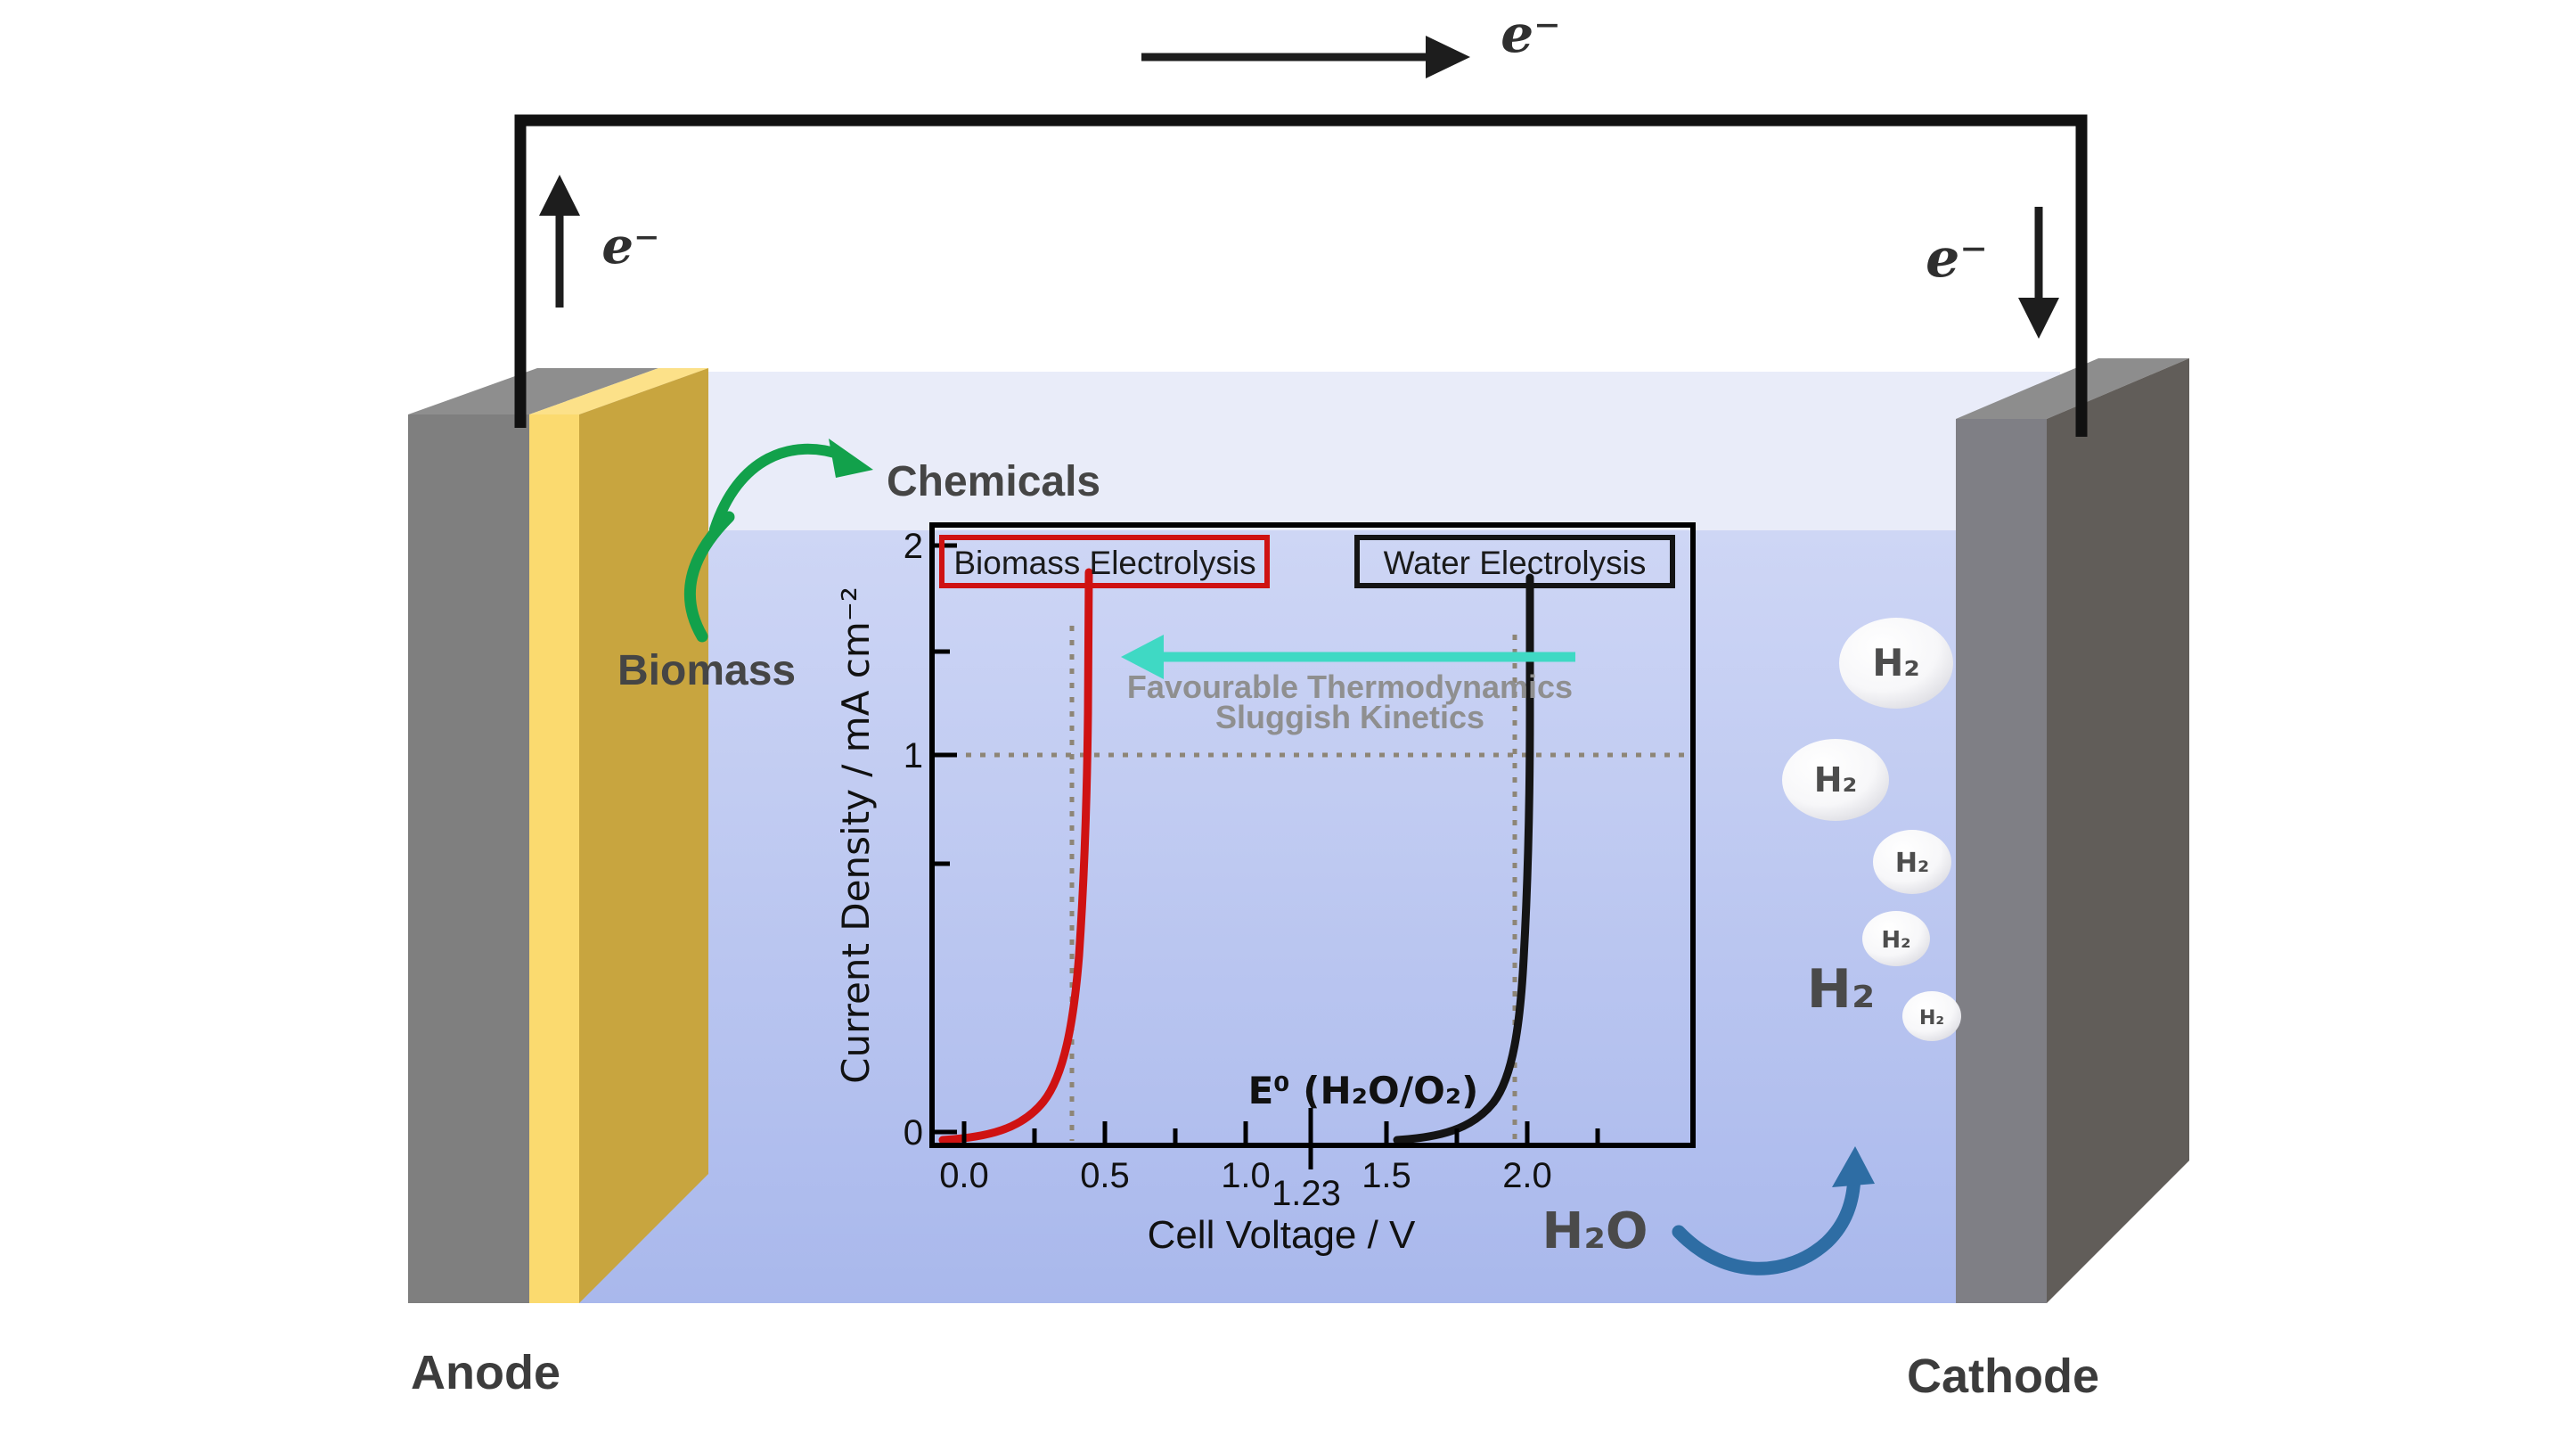  What do you see at coordinates (1853, 1166) in the screenshot?
I see `h2o-arrowhead-icon` at bounding box center [1853, 1166].